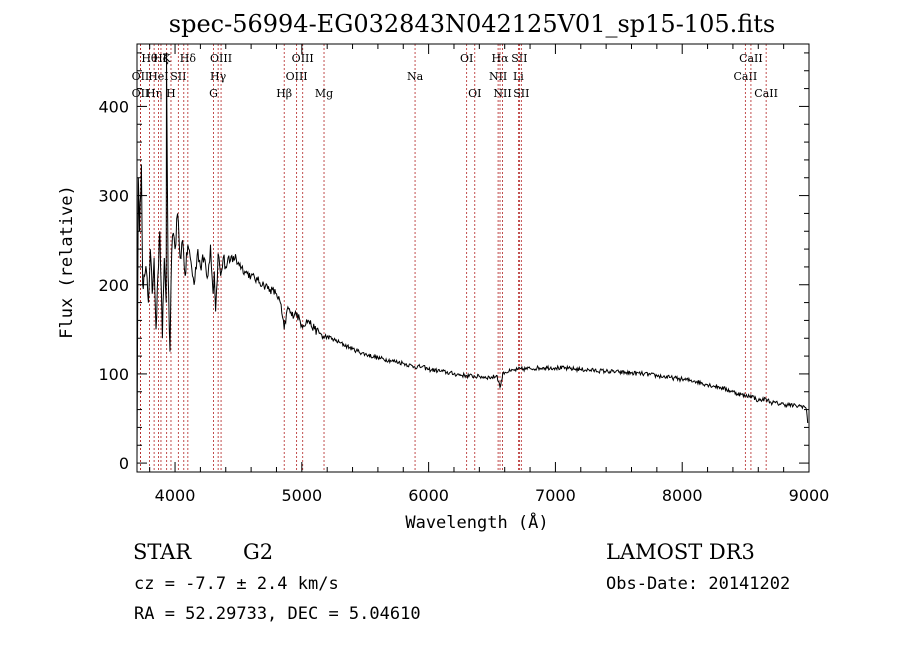  Describe the element at coordinates (154, 93) in the screenshot. I see `spectral-line-label: Hη` at that location.